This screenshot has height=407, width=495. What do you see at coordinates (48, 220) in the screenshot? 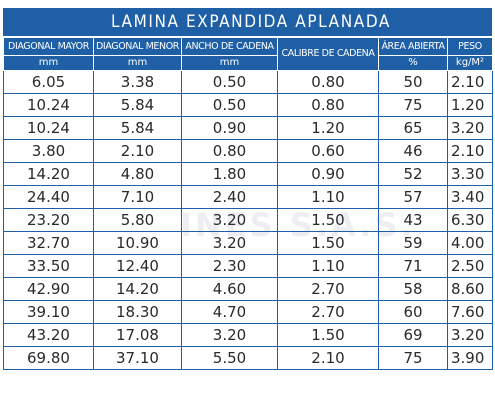
I see `cell-diagonal-mayor: 23.20` at bounding box center [48, 220].